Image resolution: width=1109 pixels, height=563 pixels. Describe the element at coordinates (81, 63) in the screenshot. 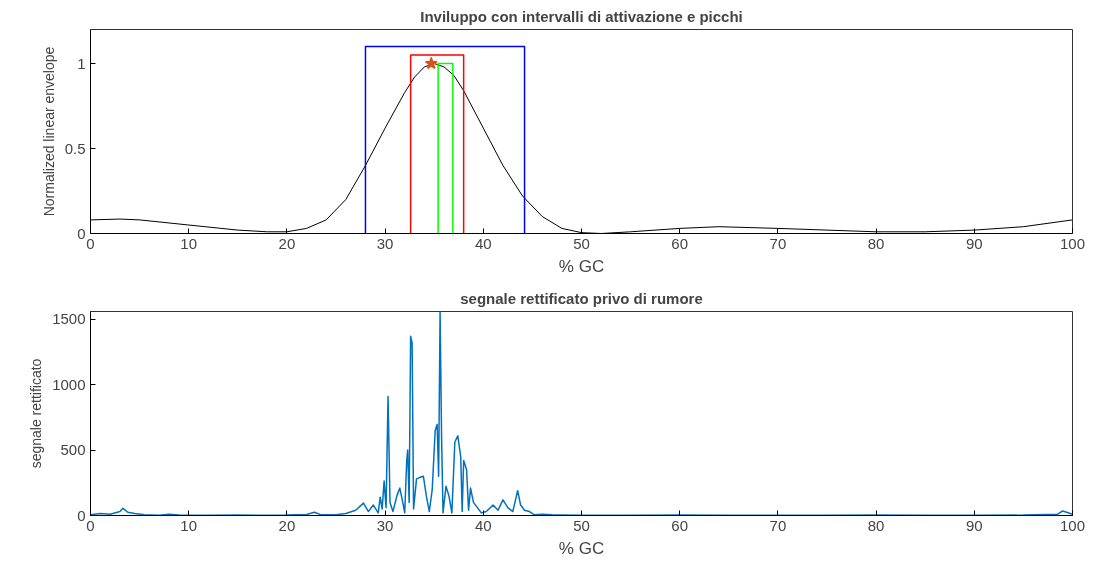

I see `y-tick-label: 1` at that location.